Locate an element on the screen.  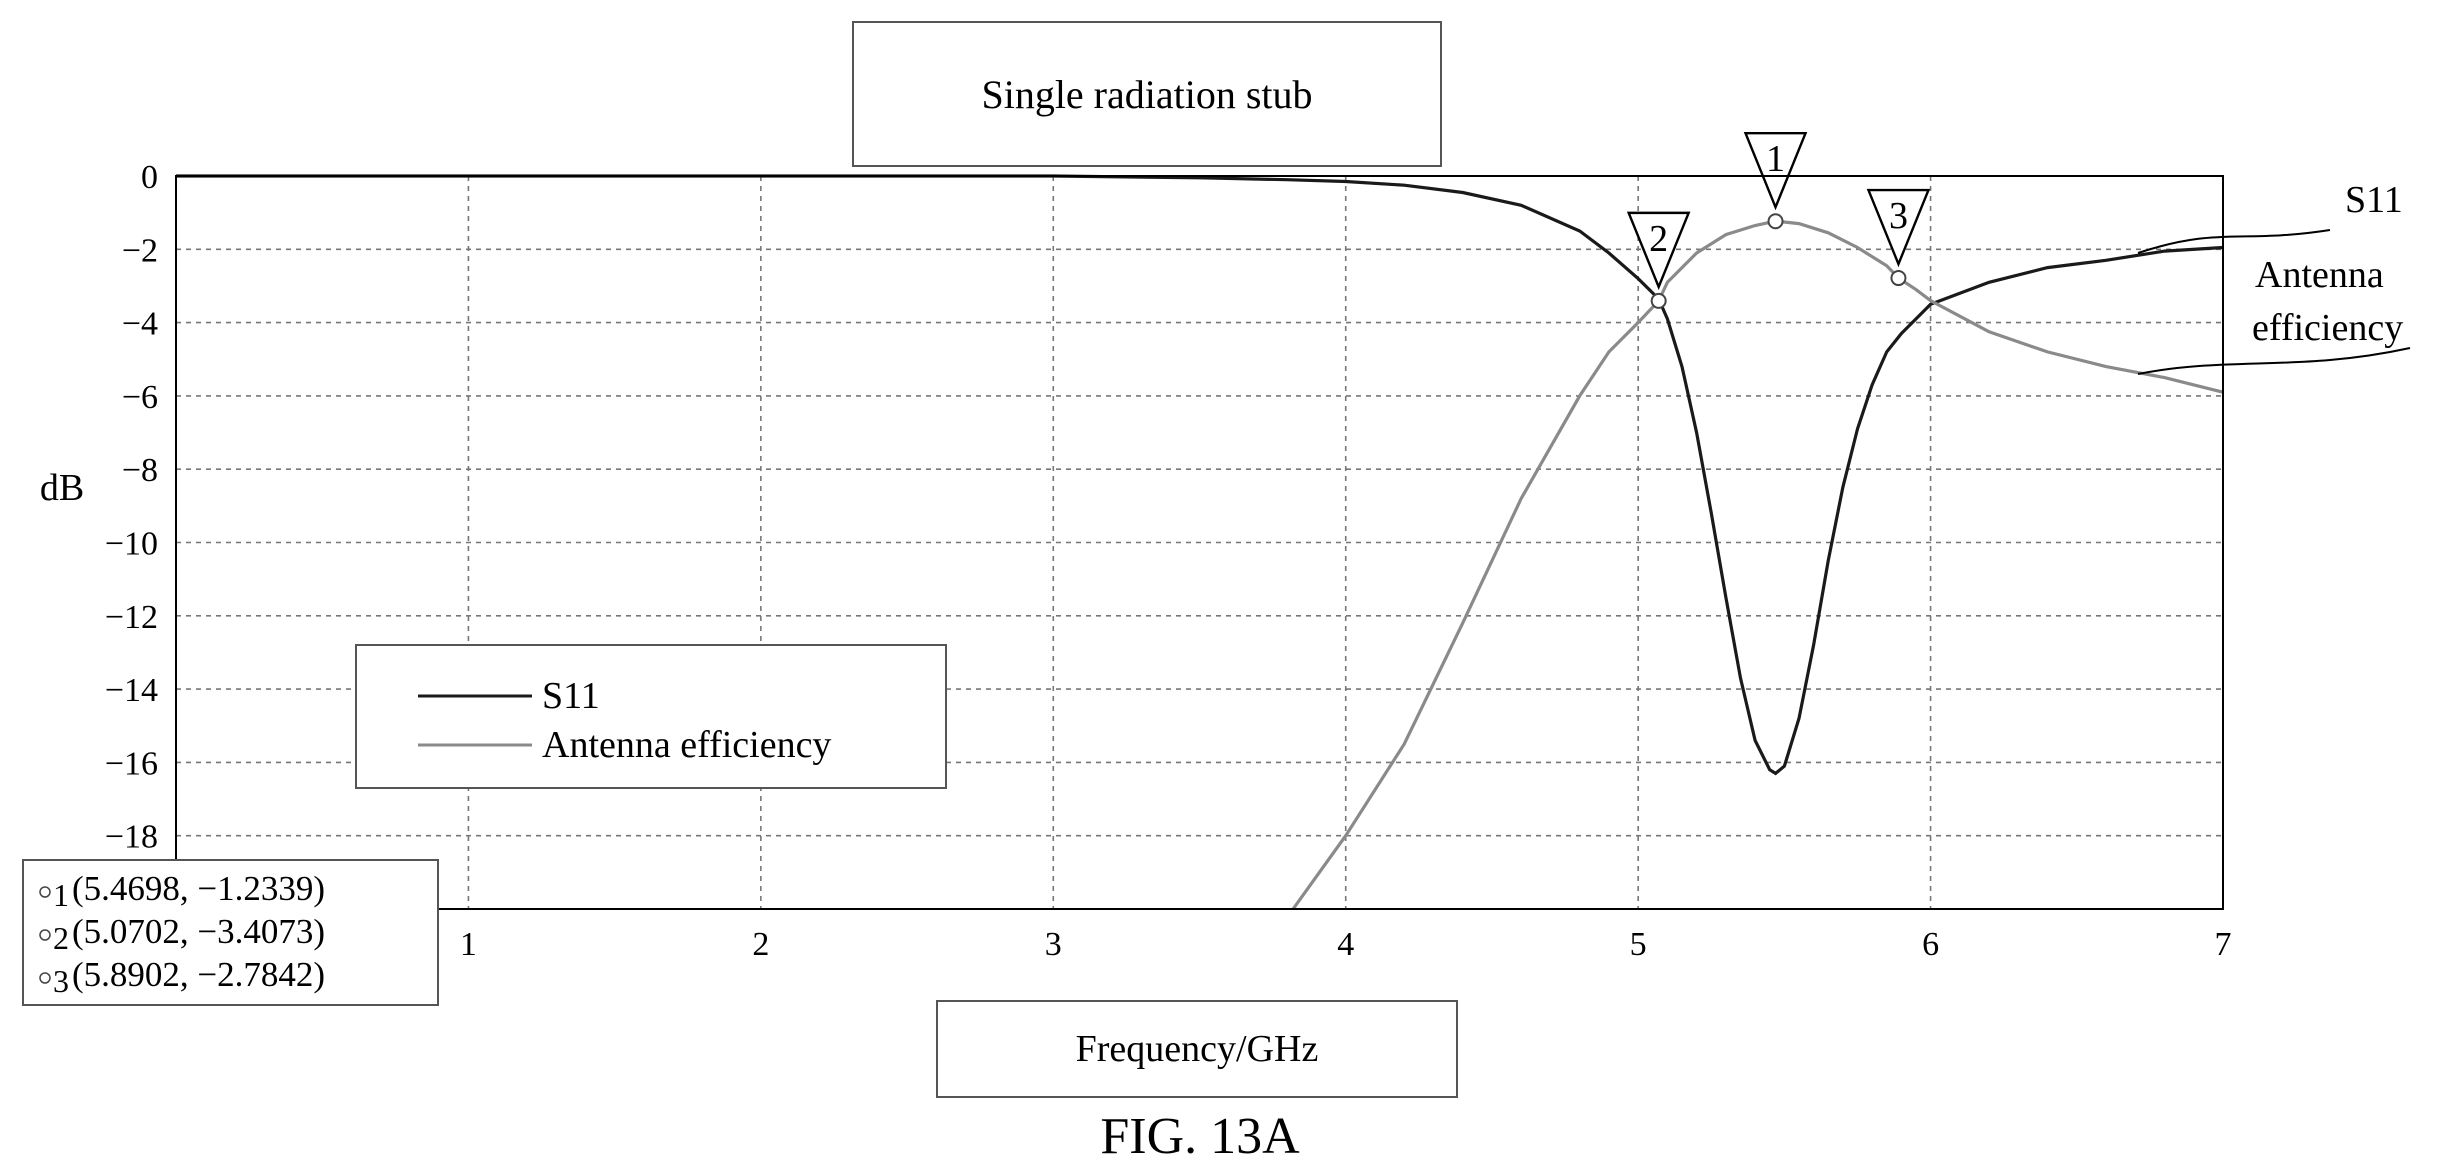
y-axis-label: dB is located at coordinates (62, 488).